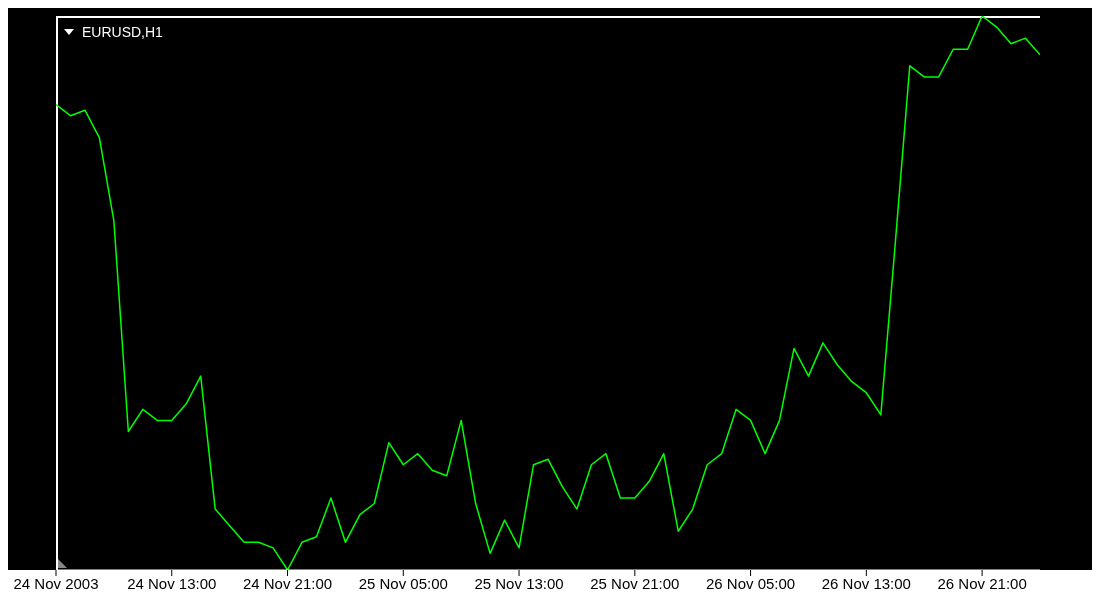 Image resolution: width=1100 pixels, height=612 pixels. I want to click on x-tick-label: 26 Nov 21:00, so click(982, 583).